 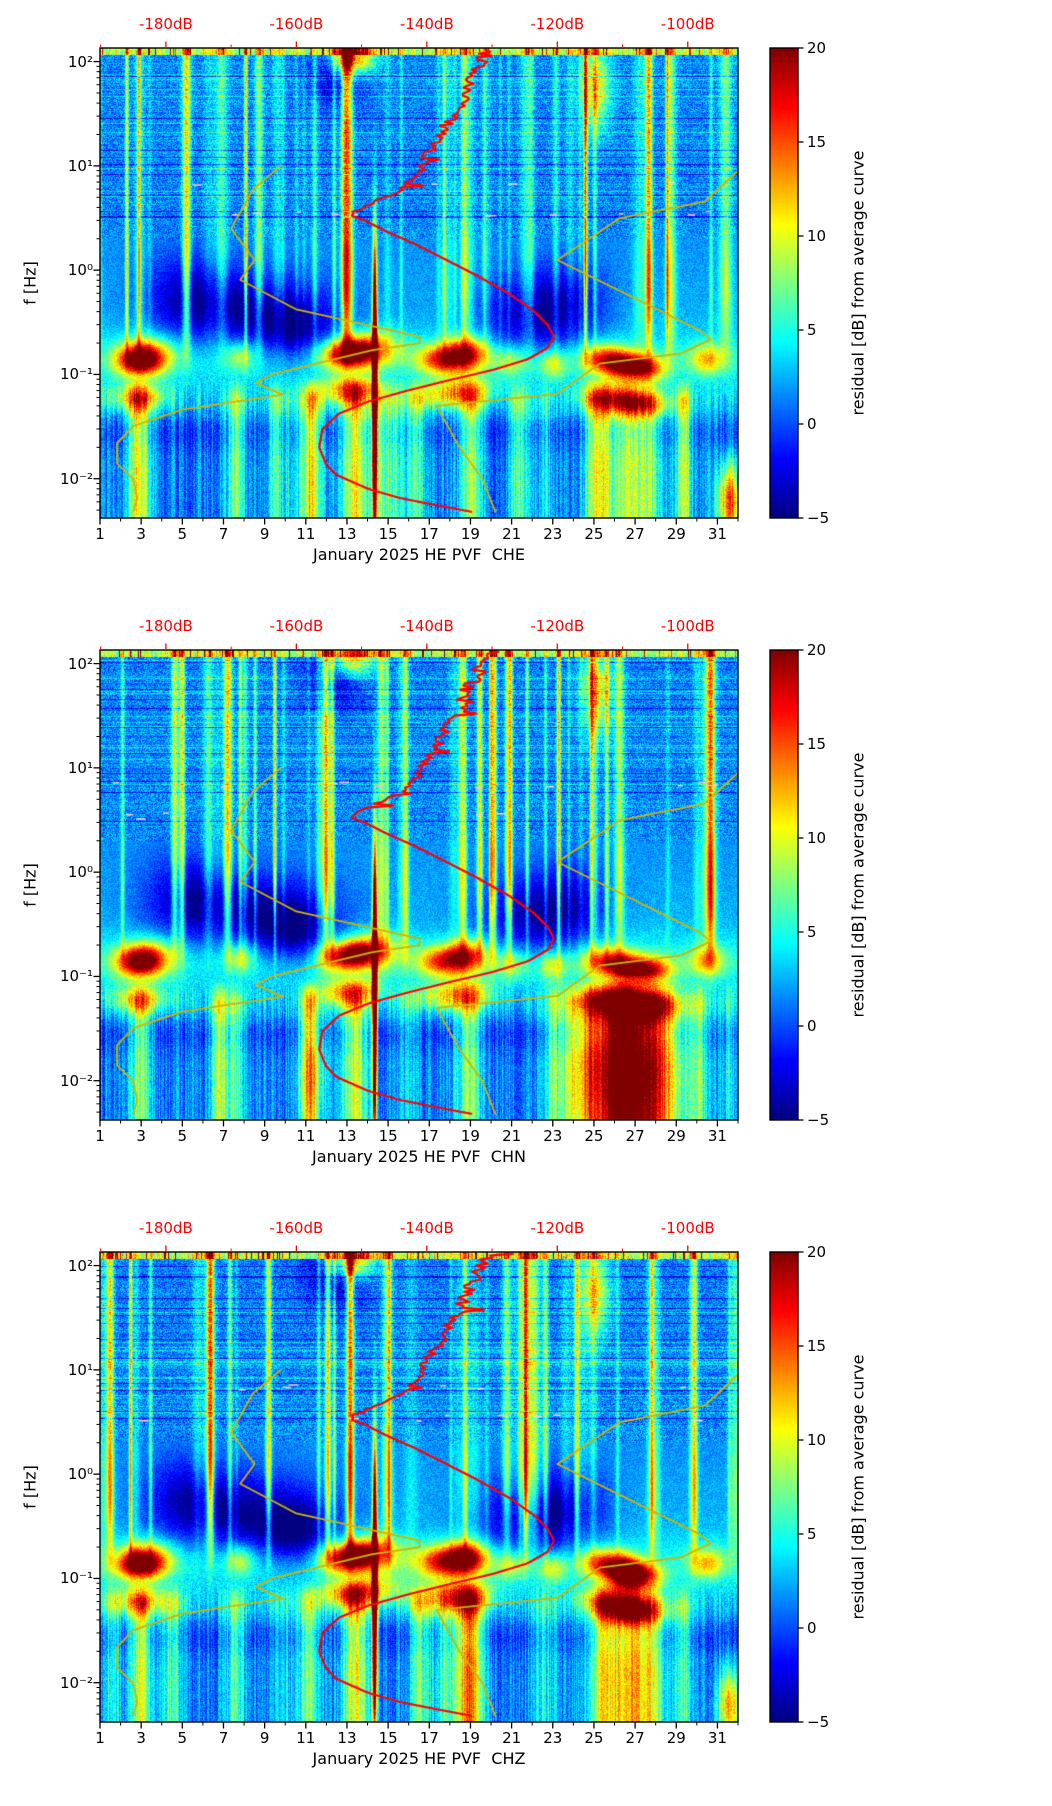 I want to click on colorbar-tick-label: 15, so click(x=817, y=1346).